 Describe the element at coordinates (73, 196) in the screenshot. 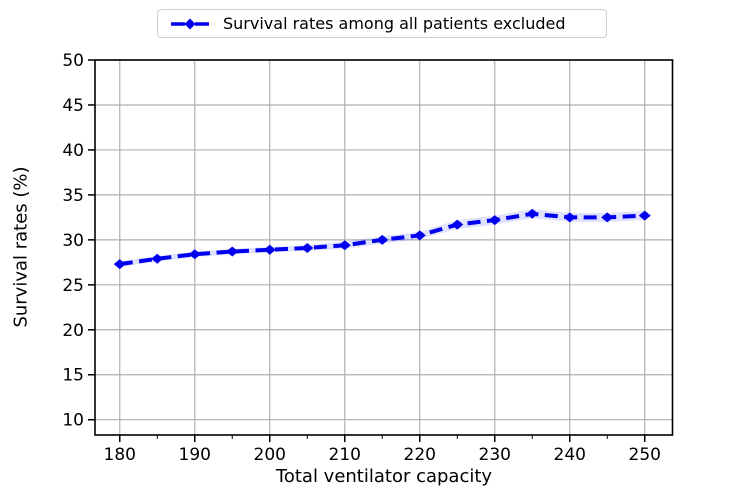

I see `y-tick-label: 35` at that location.